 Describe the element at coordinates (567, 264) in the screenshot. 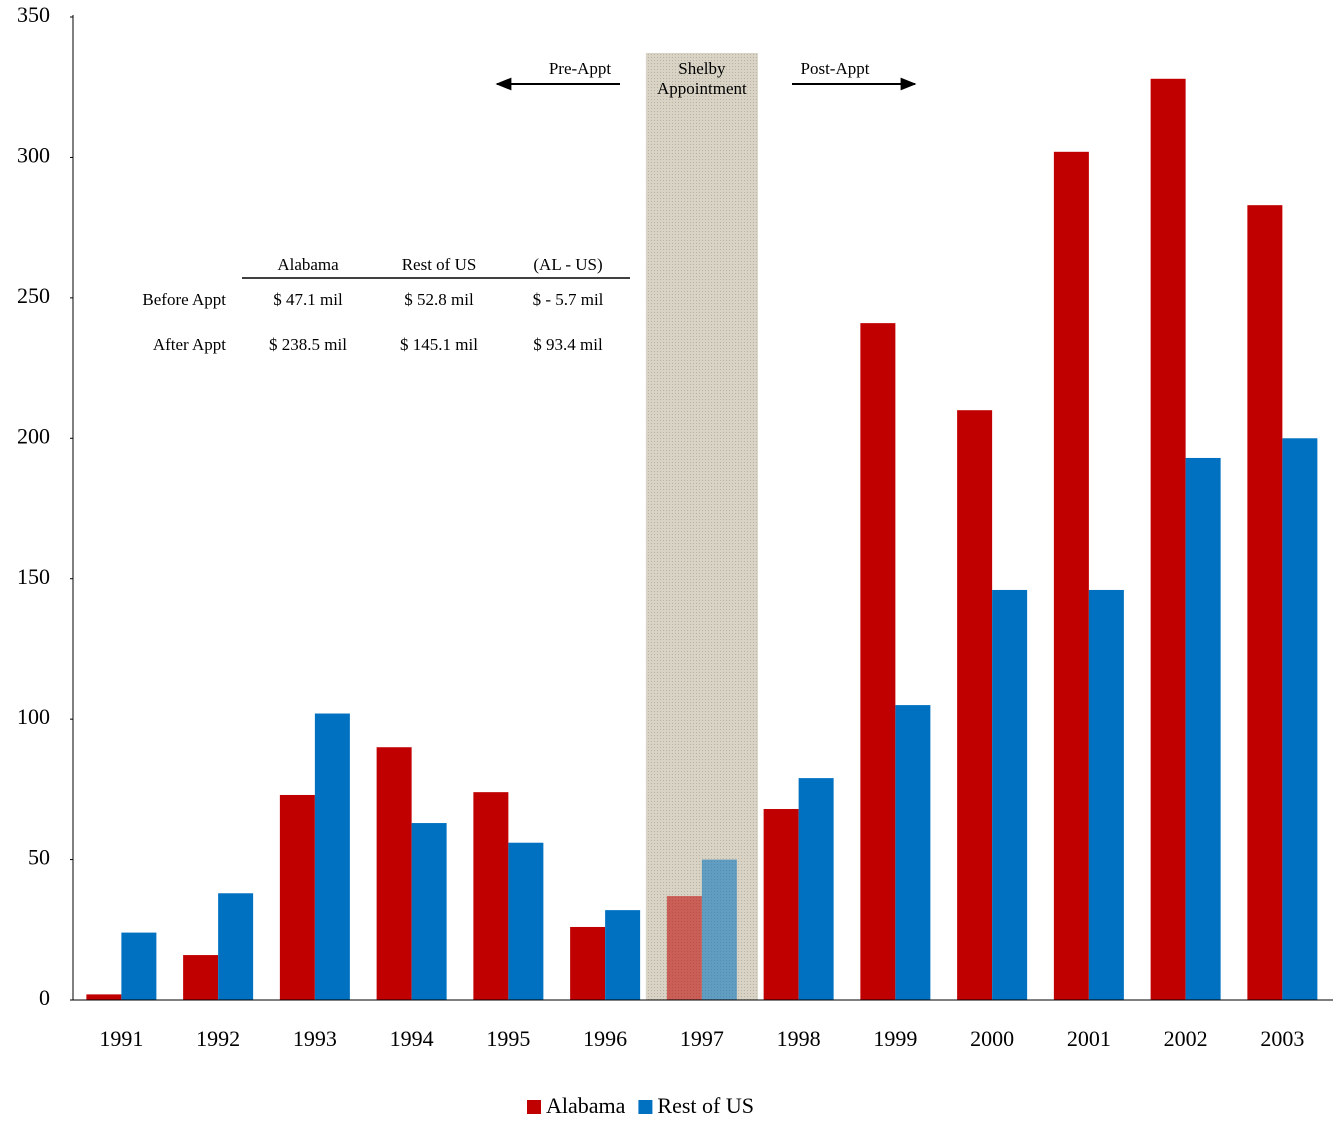

I see `table-header: (AL - US)` at that location.